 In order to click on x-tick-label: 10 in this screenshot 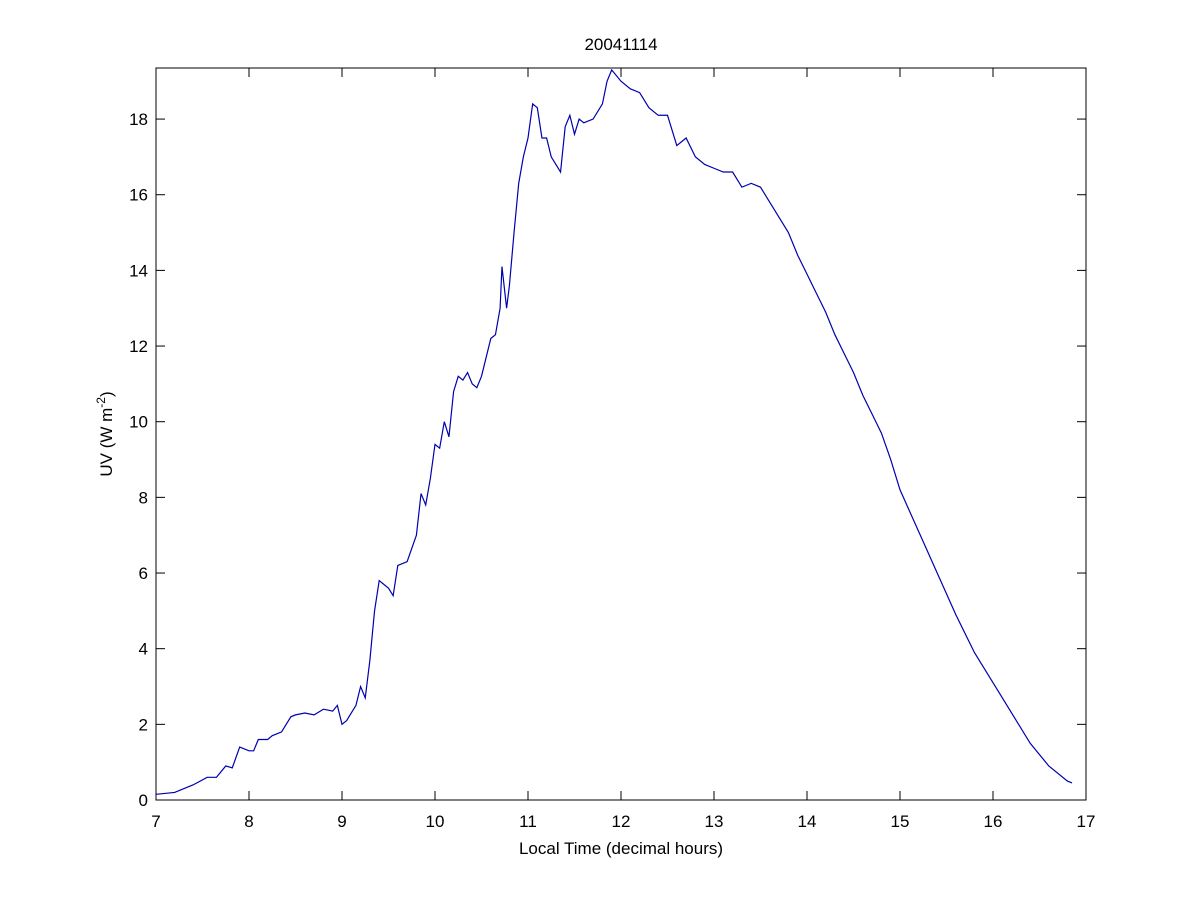, I will do `click(435, 821)`.